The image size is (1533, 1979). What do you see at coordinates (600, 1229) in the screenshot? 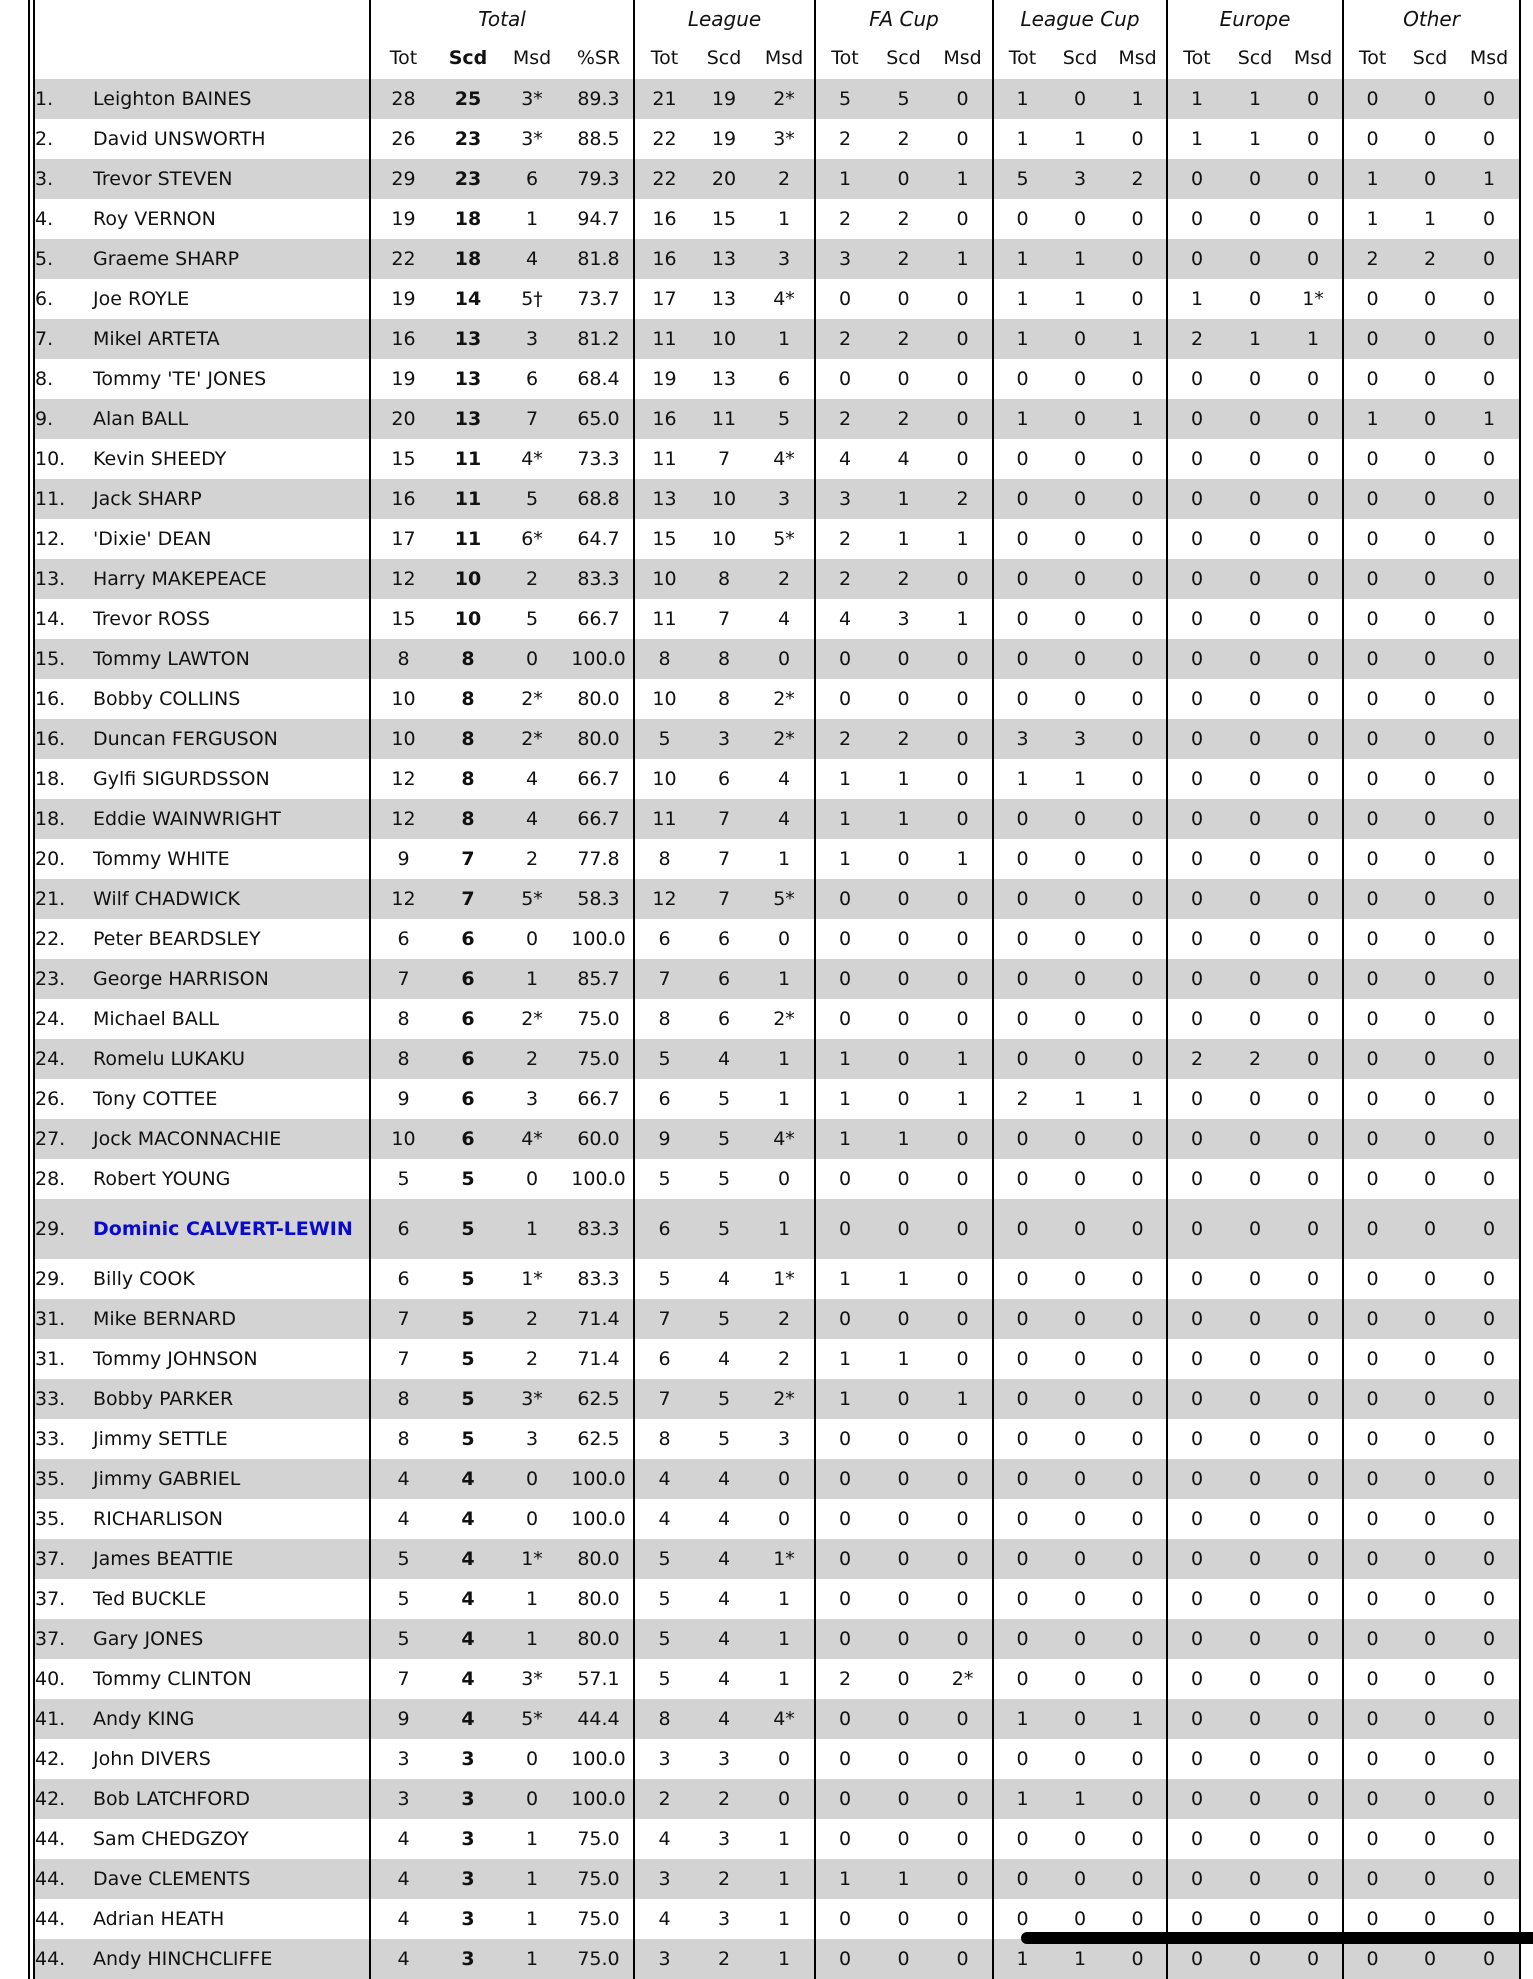
I see `stat-cell: 83.3` at bounding box center [600, 1229].